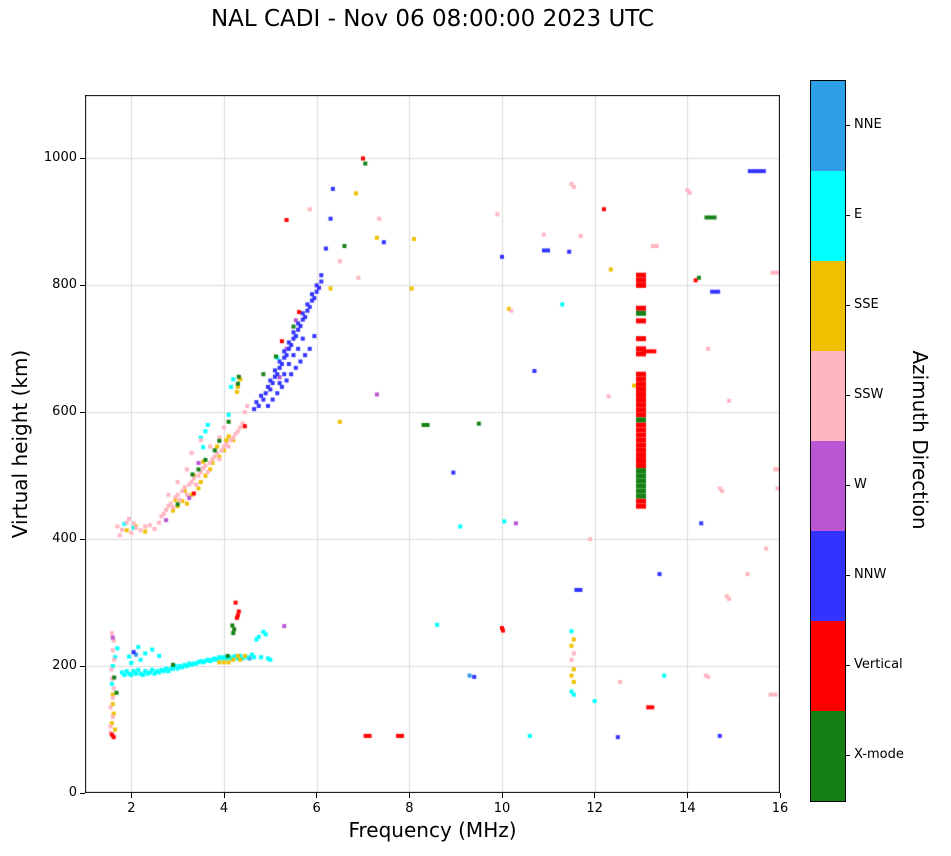 The width and height of the screenshot is (951, 856). What do you see at coordinates (780, 808) in the screenshot?
I see `x-tick-label: 16` at bounding box center [780, 808].